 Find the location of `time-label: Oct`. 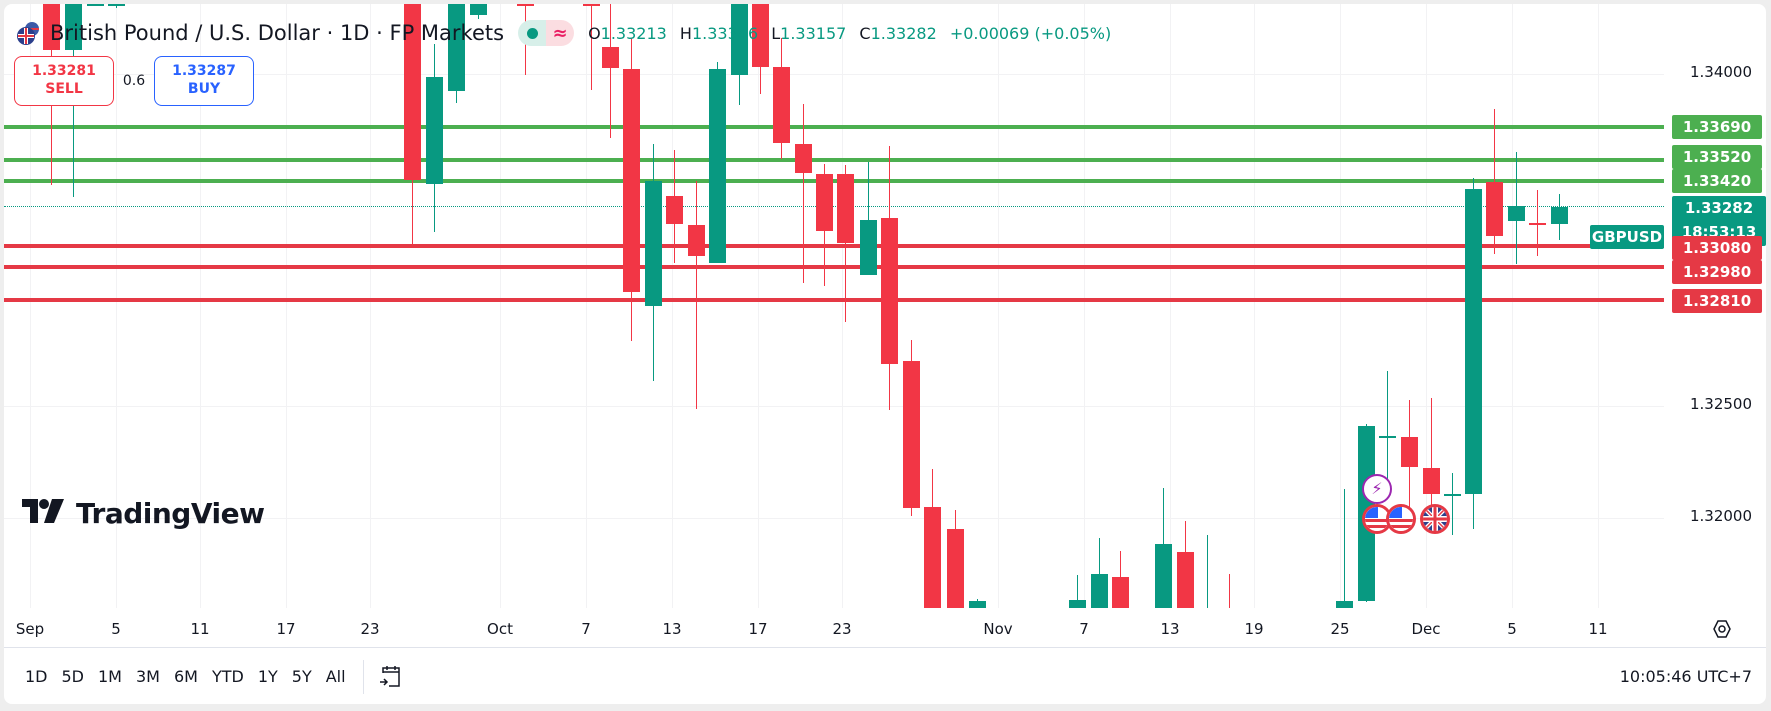

time-label: Oct is located at coordinates (500, 629).